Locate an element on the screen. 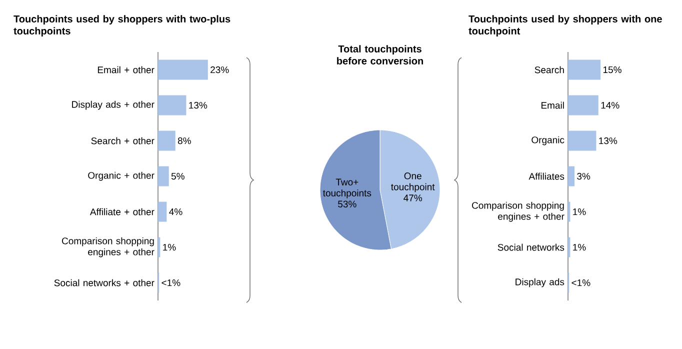 The width and height of the screenshot is (682, 349). y-tick-label: Affiliate + other is located at coordinates (122, 212).